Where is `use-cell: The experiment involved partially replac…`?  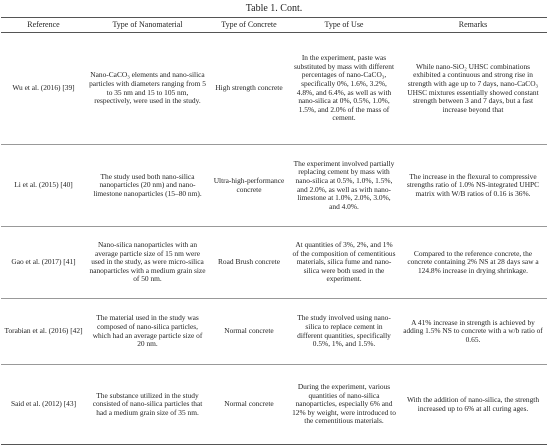
use-cell: The experiment involved partially replac… is located at coordinates (344, 185).